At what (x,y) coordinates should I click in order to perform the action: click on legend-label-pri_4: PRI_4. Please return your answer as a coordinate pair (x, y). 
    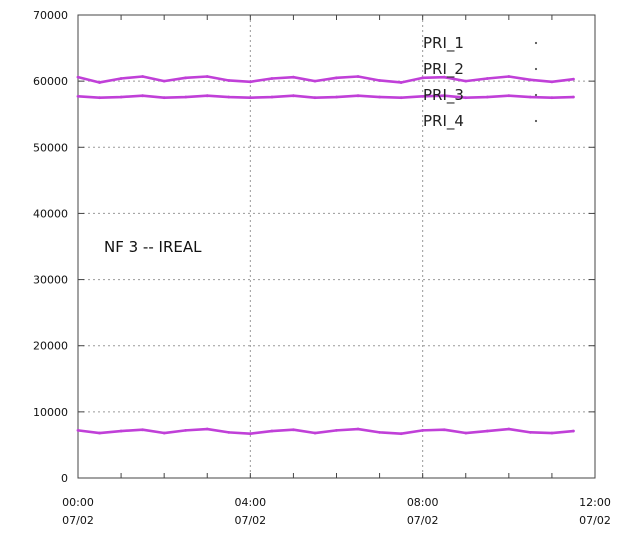
    Looking at the image, I should click on (443, 121).